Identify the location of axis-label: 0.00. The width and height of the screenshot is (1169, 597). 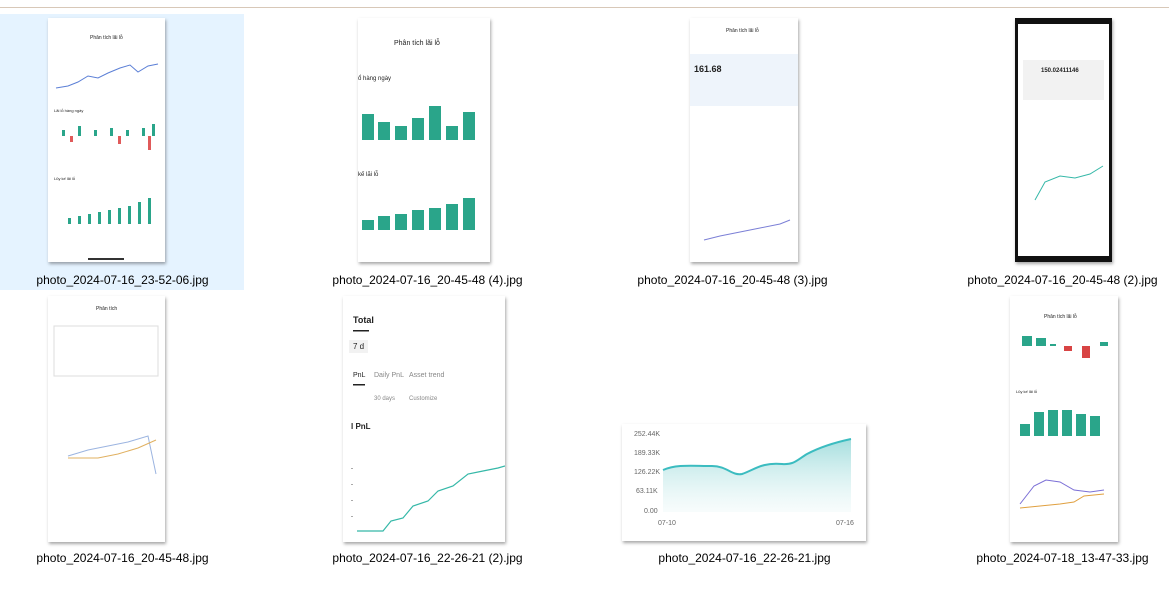
(651, 511).